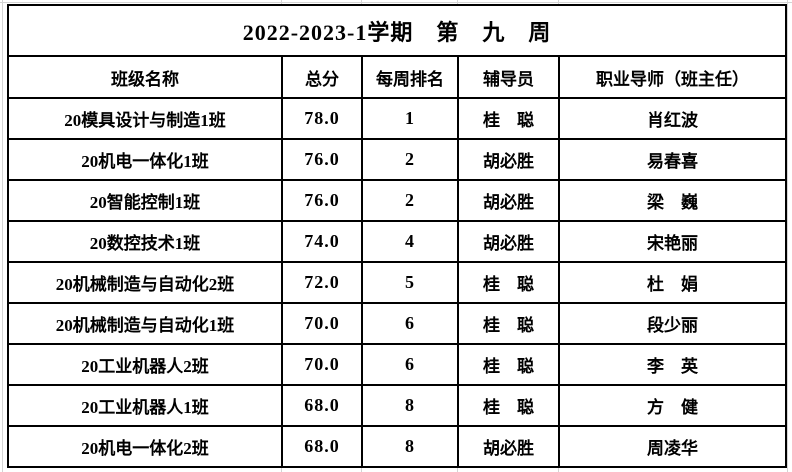  What do you see at coordinates (322, 241) in the screenshot?
I see `score-cell: 74.0` at bounding box center [322, 241].